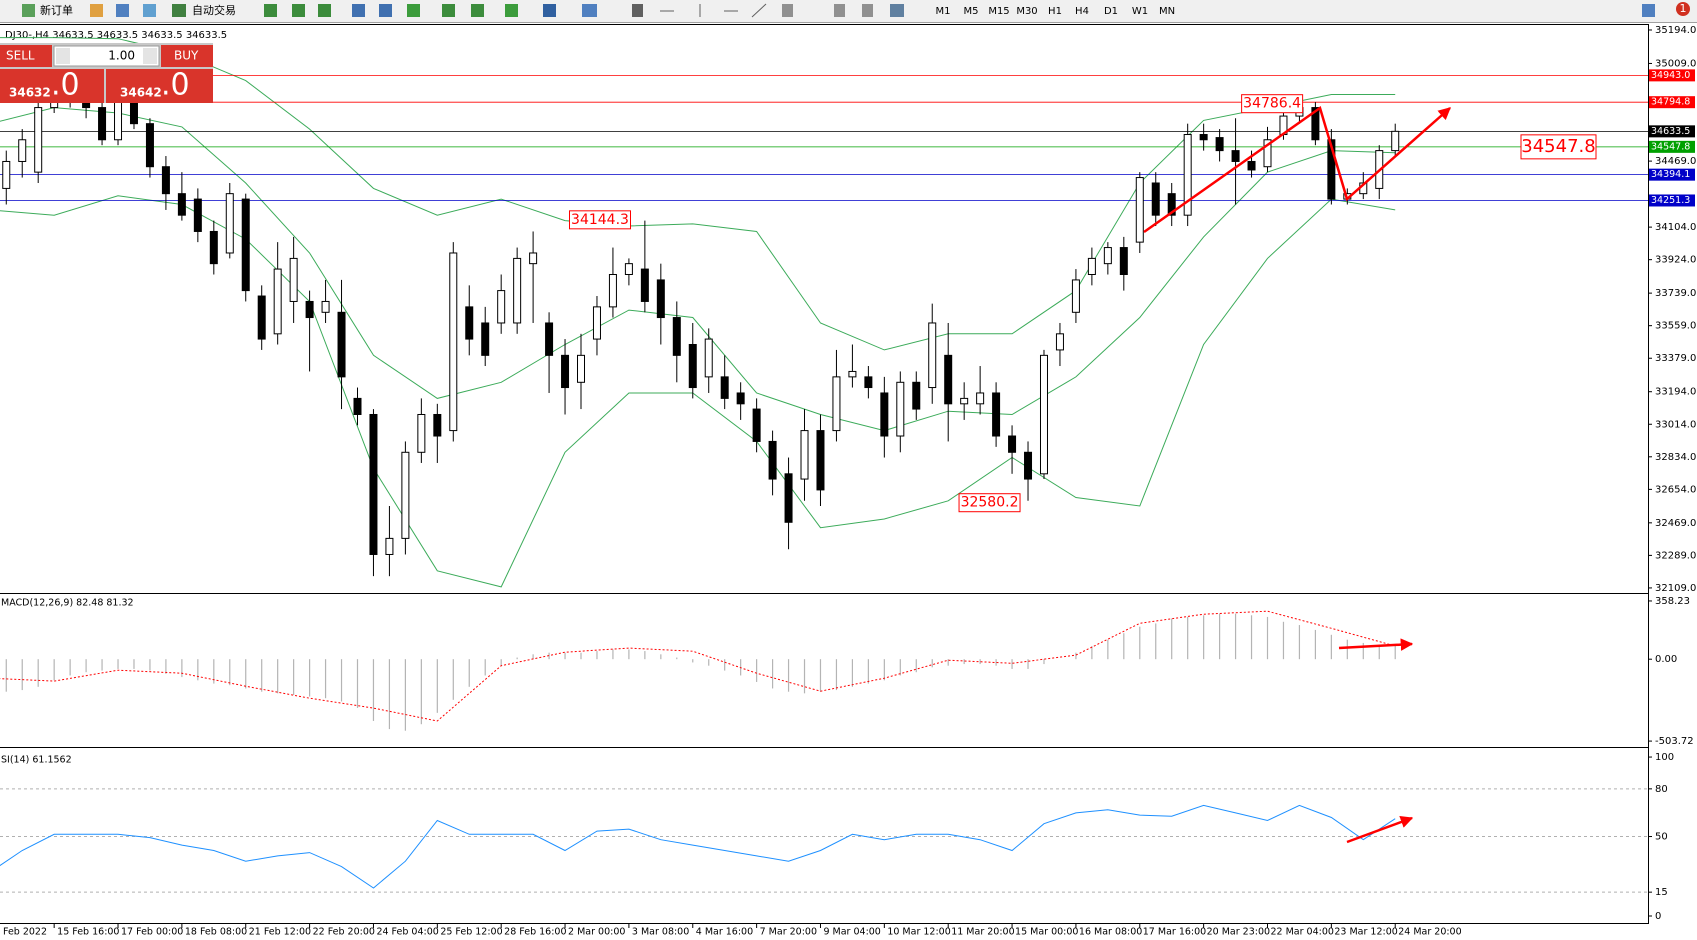  What do you see at coordinates (1670, 131) in the screenshot?
I see `level-label: 34633.5` at bounding box center [1670, 131].